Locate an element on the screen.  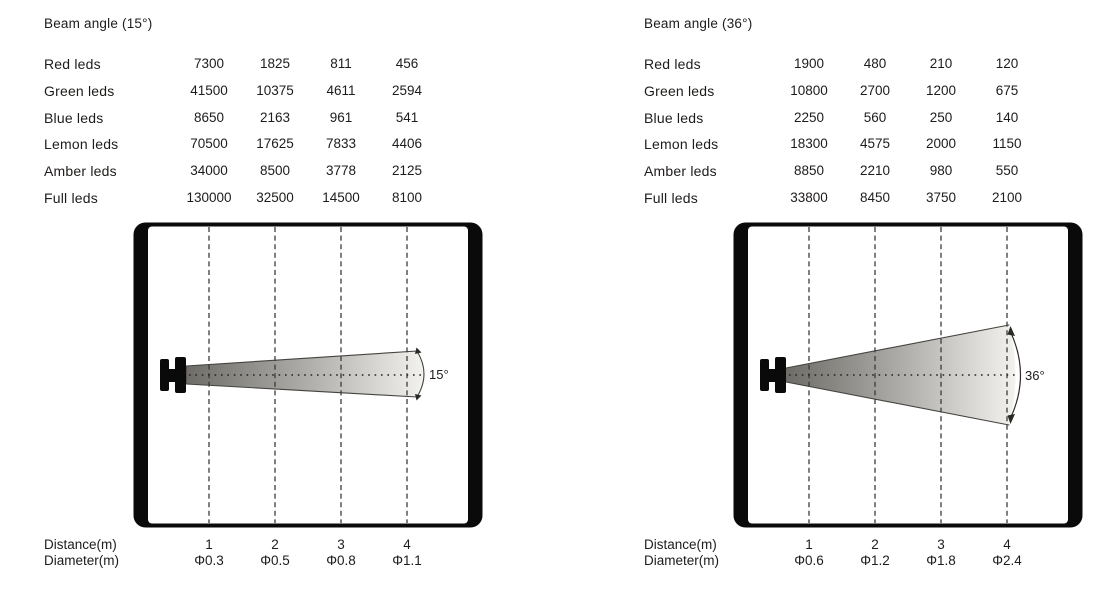
lux-value: 130000 is located at coordinates (209, 197).